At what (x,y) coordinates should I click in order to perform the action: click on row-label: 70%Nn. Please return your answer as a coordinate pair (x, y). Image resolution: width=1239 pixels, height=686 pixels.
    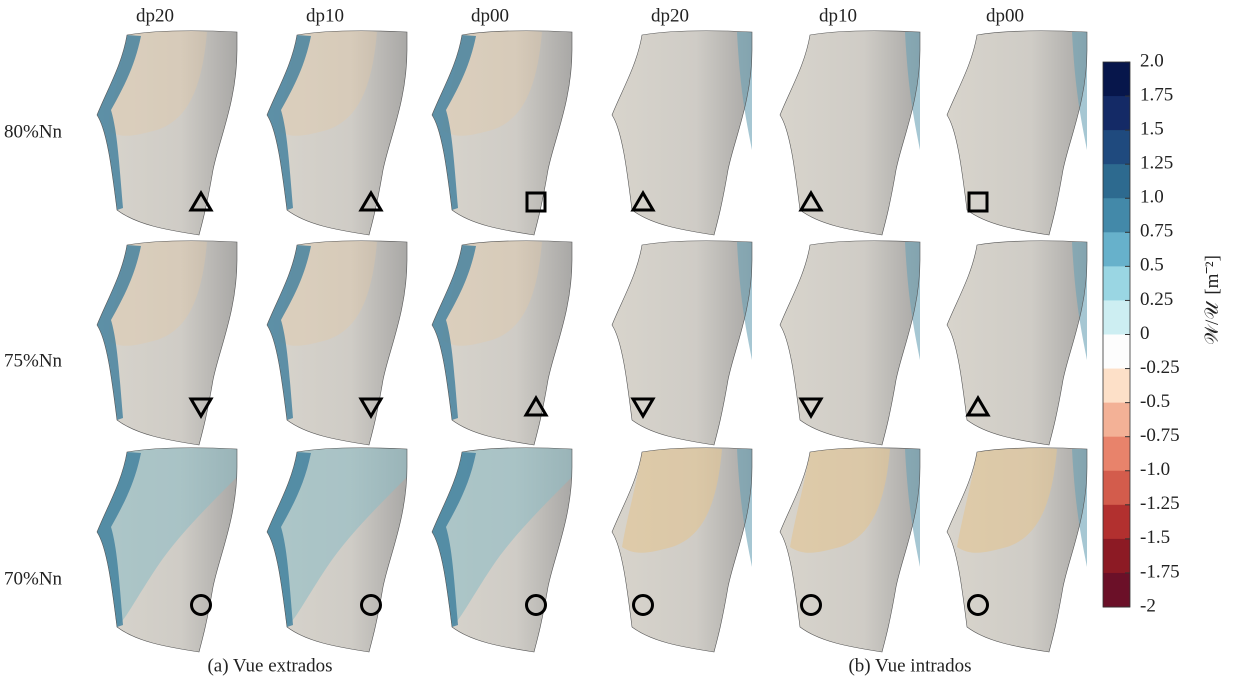
    Looking at the image, I should click on (33, 578).